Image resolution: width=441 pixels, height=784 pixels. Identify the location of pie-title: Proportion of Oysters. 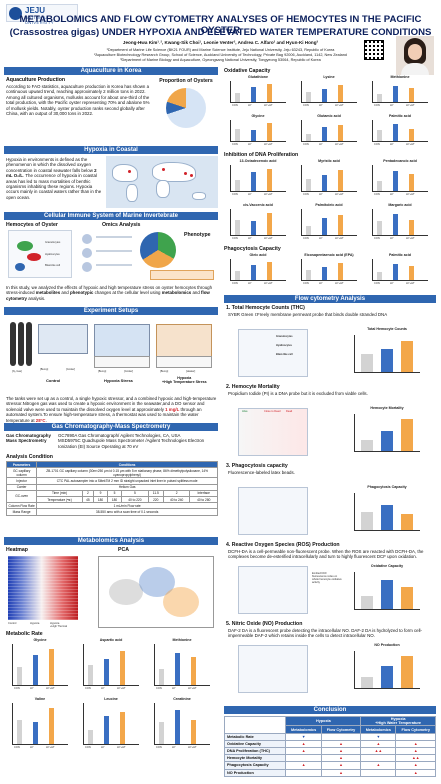
(186, 81).